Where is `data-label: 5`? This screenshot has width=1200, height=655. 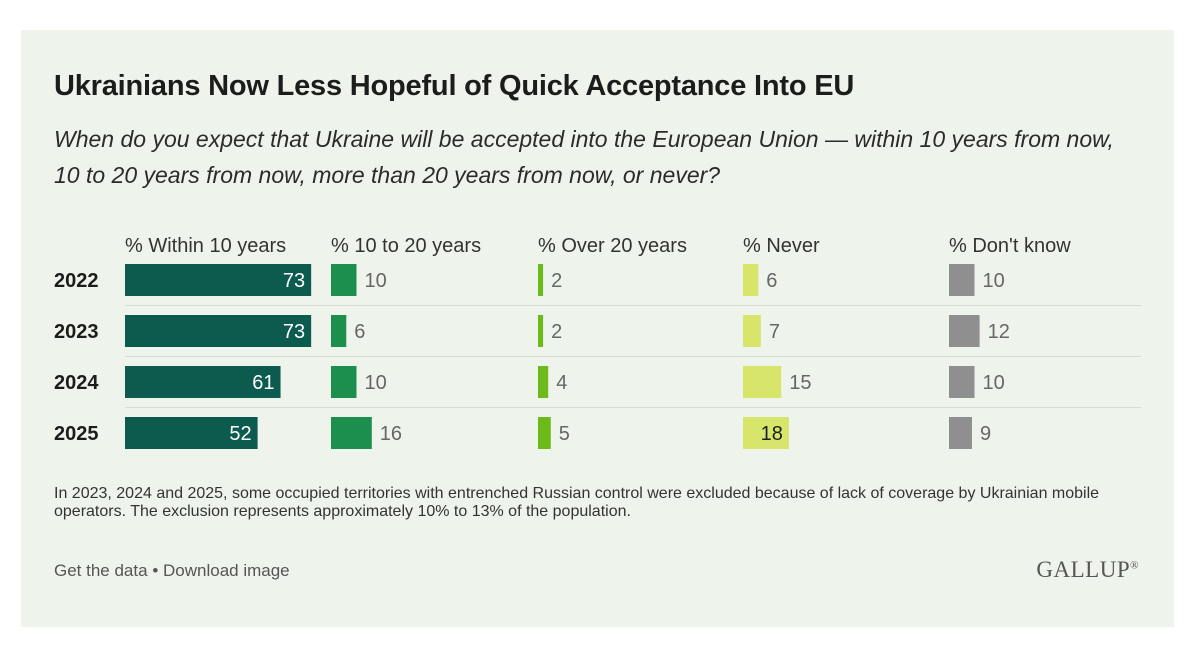 data-label: 5 is located at coordinates (564, 434).